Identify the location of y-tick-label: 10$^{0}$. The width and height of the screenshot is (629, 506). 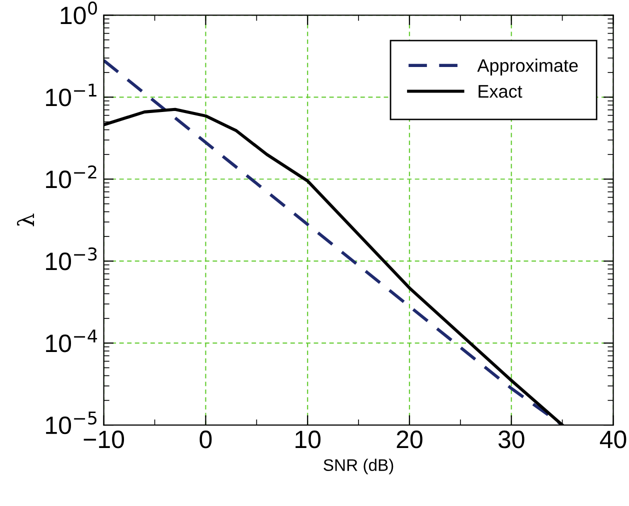
(78, 12).